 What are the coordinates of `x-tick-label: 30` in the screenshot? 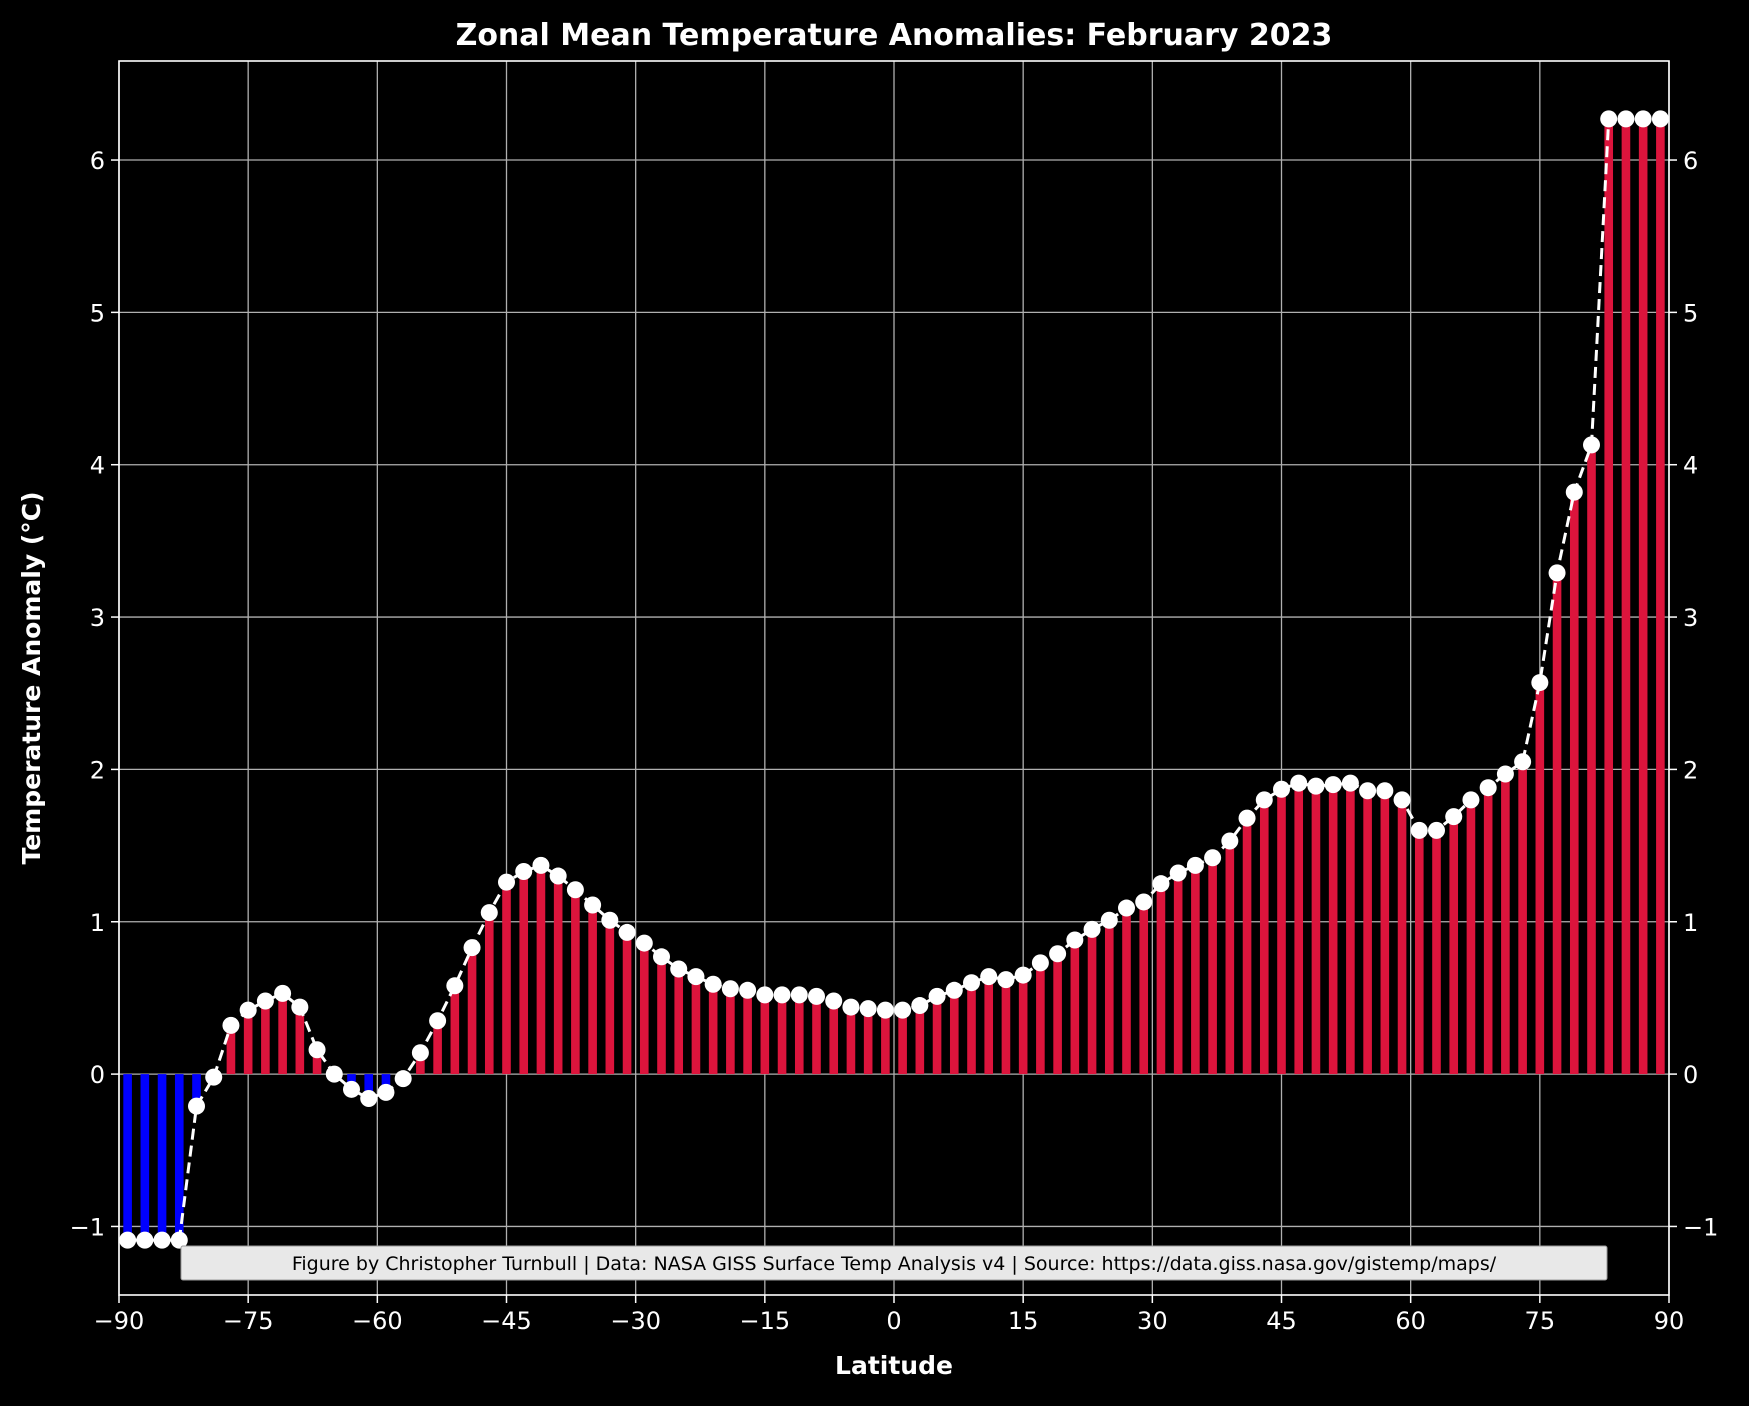 It's located at (1152, 1321).